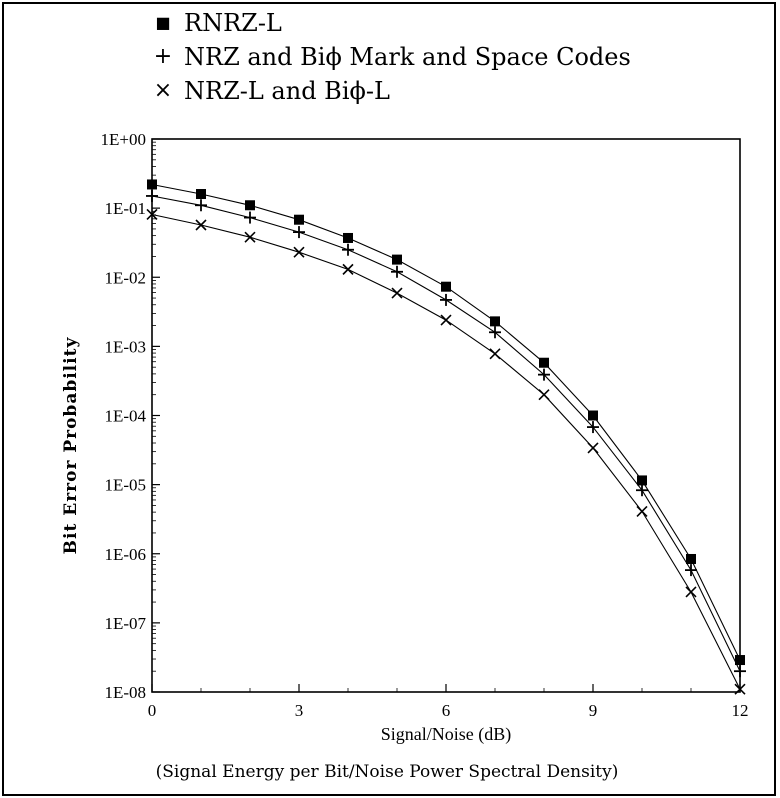 This screenshot has height=798, width=780. What do you see at coordinates (233, 23) in the screenshot?
I see `legend-label: RNRZ-L` at bounding box center [233, 23].